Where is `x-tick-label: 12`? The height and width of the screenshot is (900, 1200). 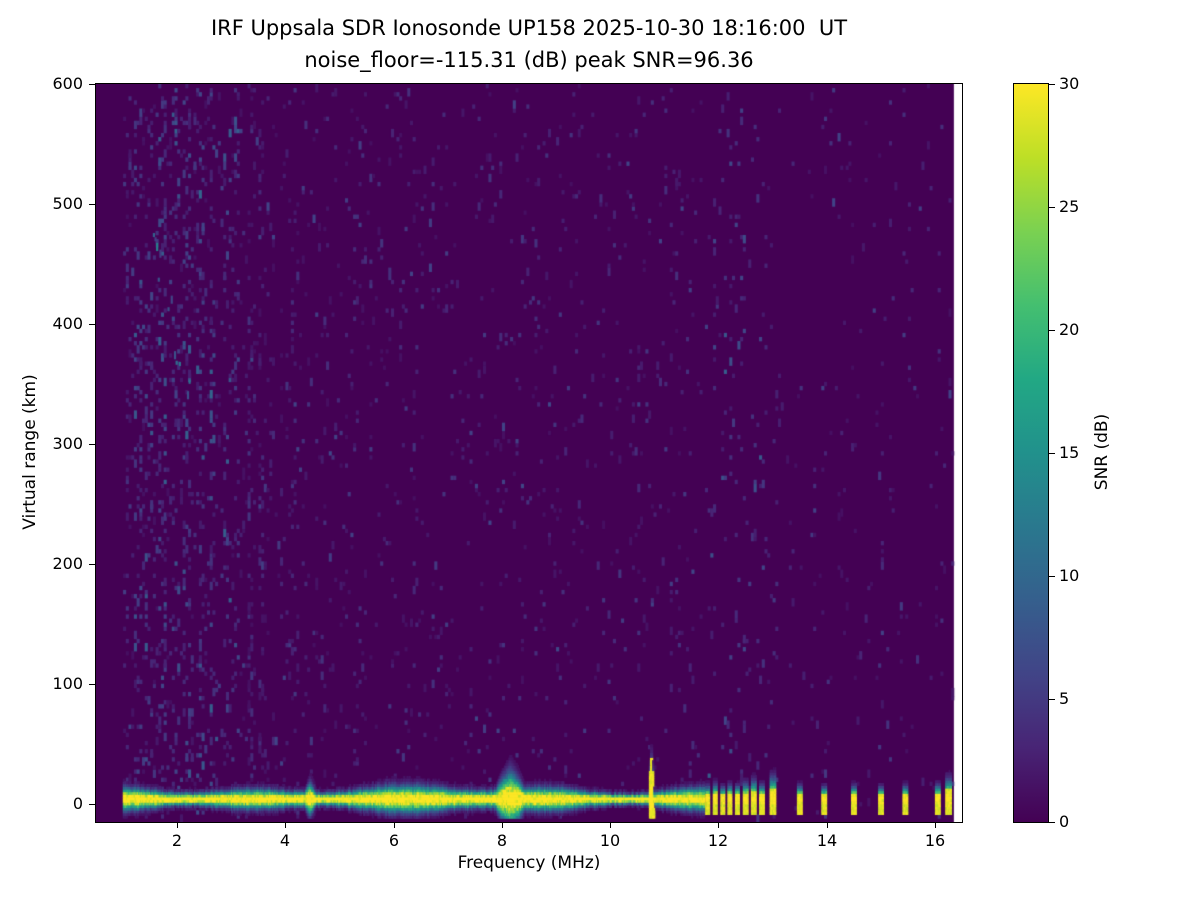
x-tick-label: 12 is located at coordinates (718, 840).